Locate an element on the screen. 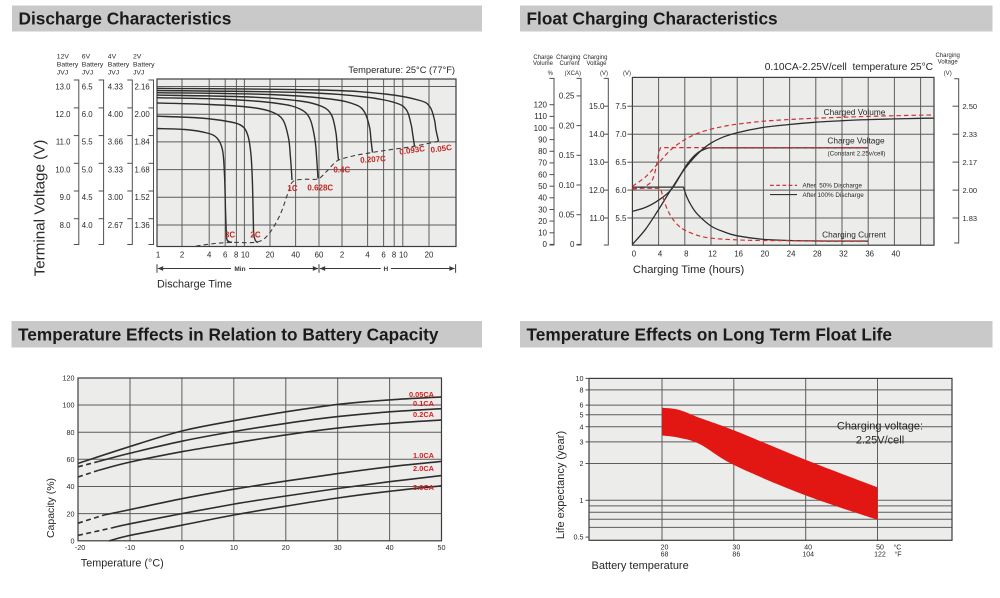 This screenshot has width=1000, height=598. svg-text: 0.628C is located at coordinates (320, 187).